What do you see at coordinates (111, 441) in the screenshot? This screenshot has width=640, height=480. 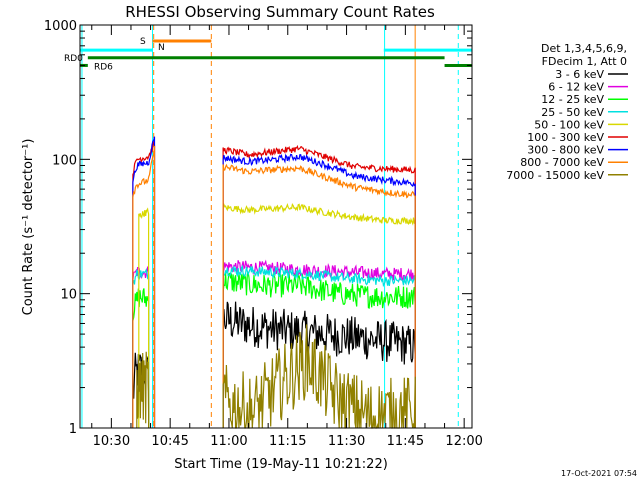 I see `x-tick-label: 10:30` at bounding box center [111, 441].